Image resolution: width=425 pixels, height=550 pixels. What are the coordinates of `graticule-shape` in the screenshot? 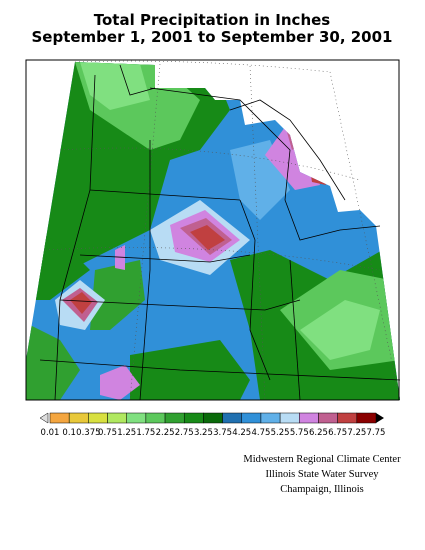 It's located at (145, 232).